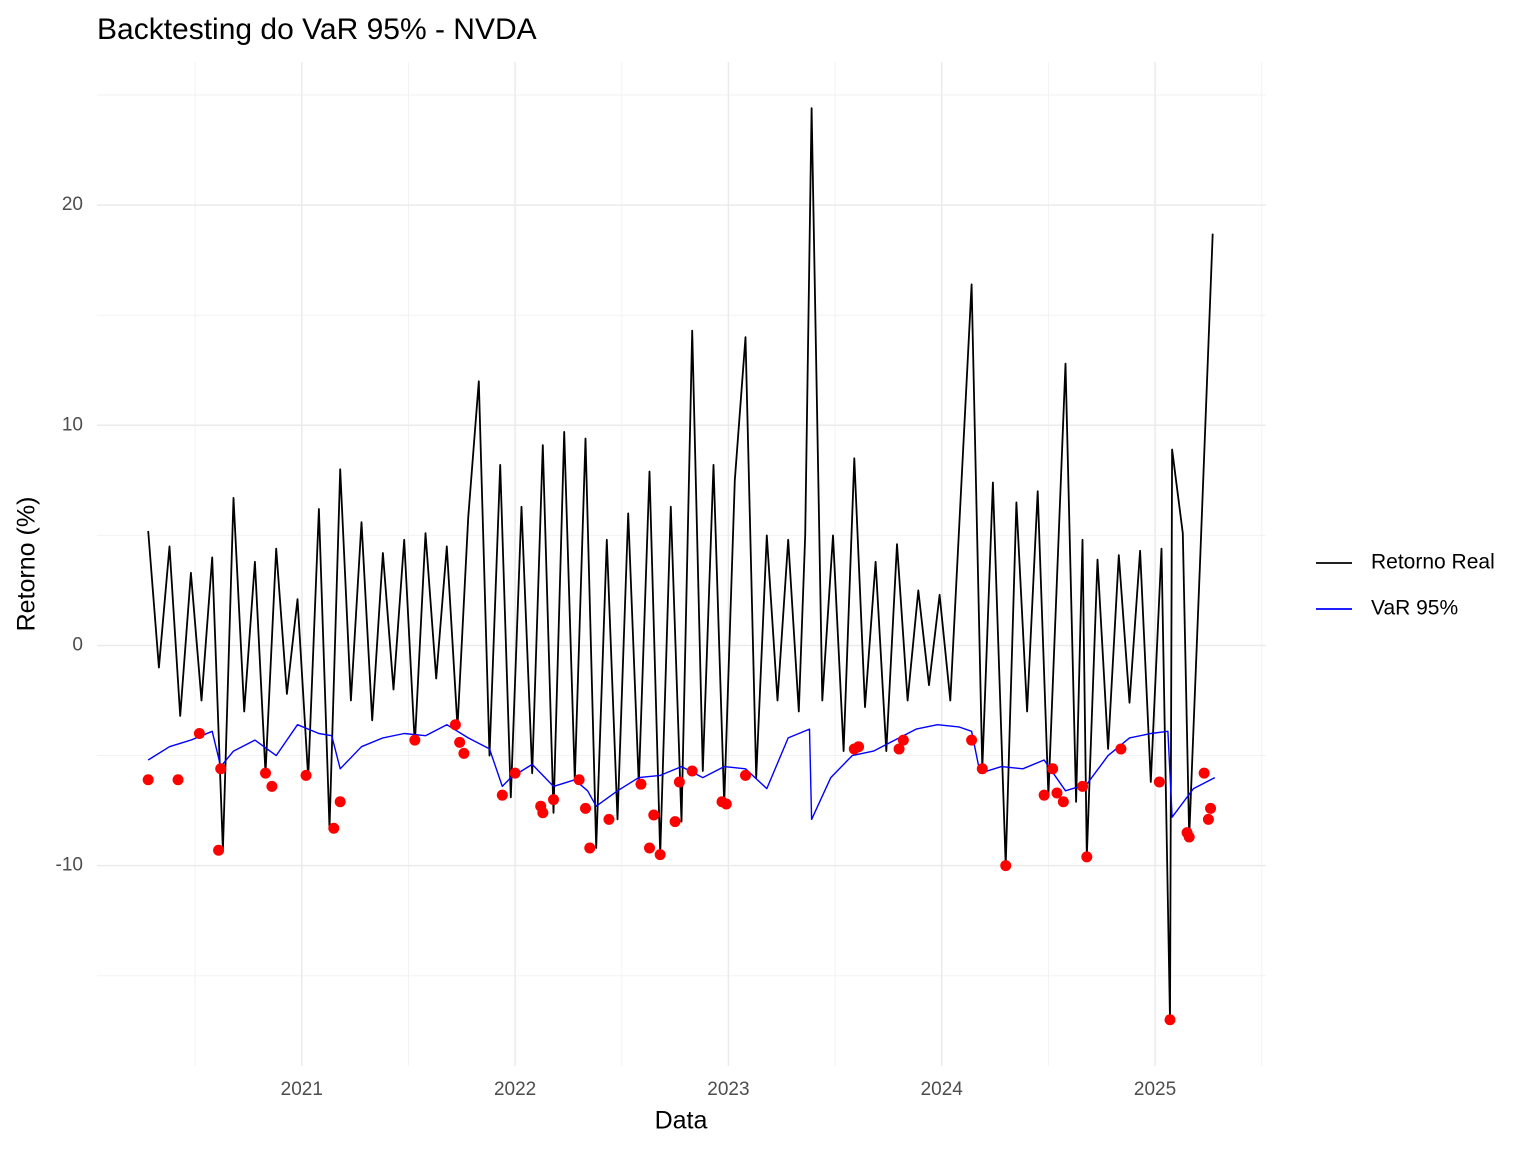 This screenshot has height=1152, width=1536. What do you see at coordinates (317, 29) in the screenshot?
I see `chart-title: Backtesting do VaR 95% - NVDA` at bounding box center [317, 29].